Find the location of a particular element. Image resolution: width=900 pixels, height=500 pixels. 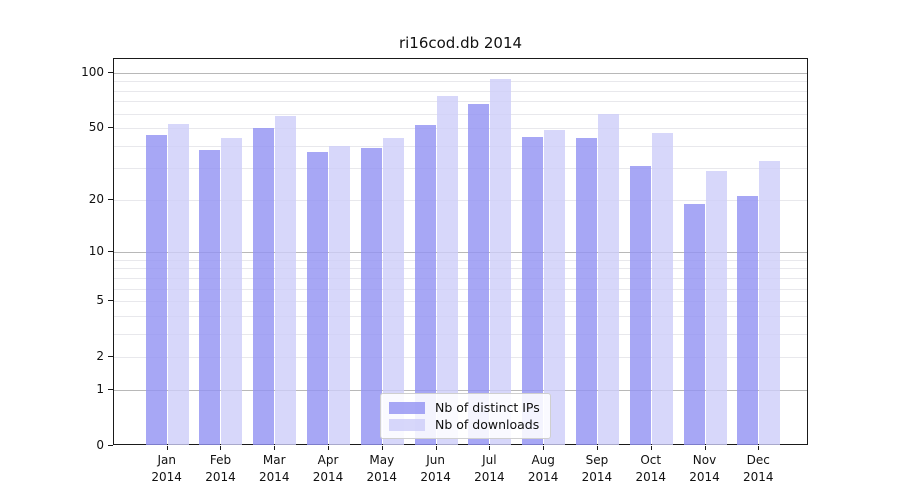

x-tick-label: Feb 2014 is located at coordinates (220, 469).